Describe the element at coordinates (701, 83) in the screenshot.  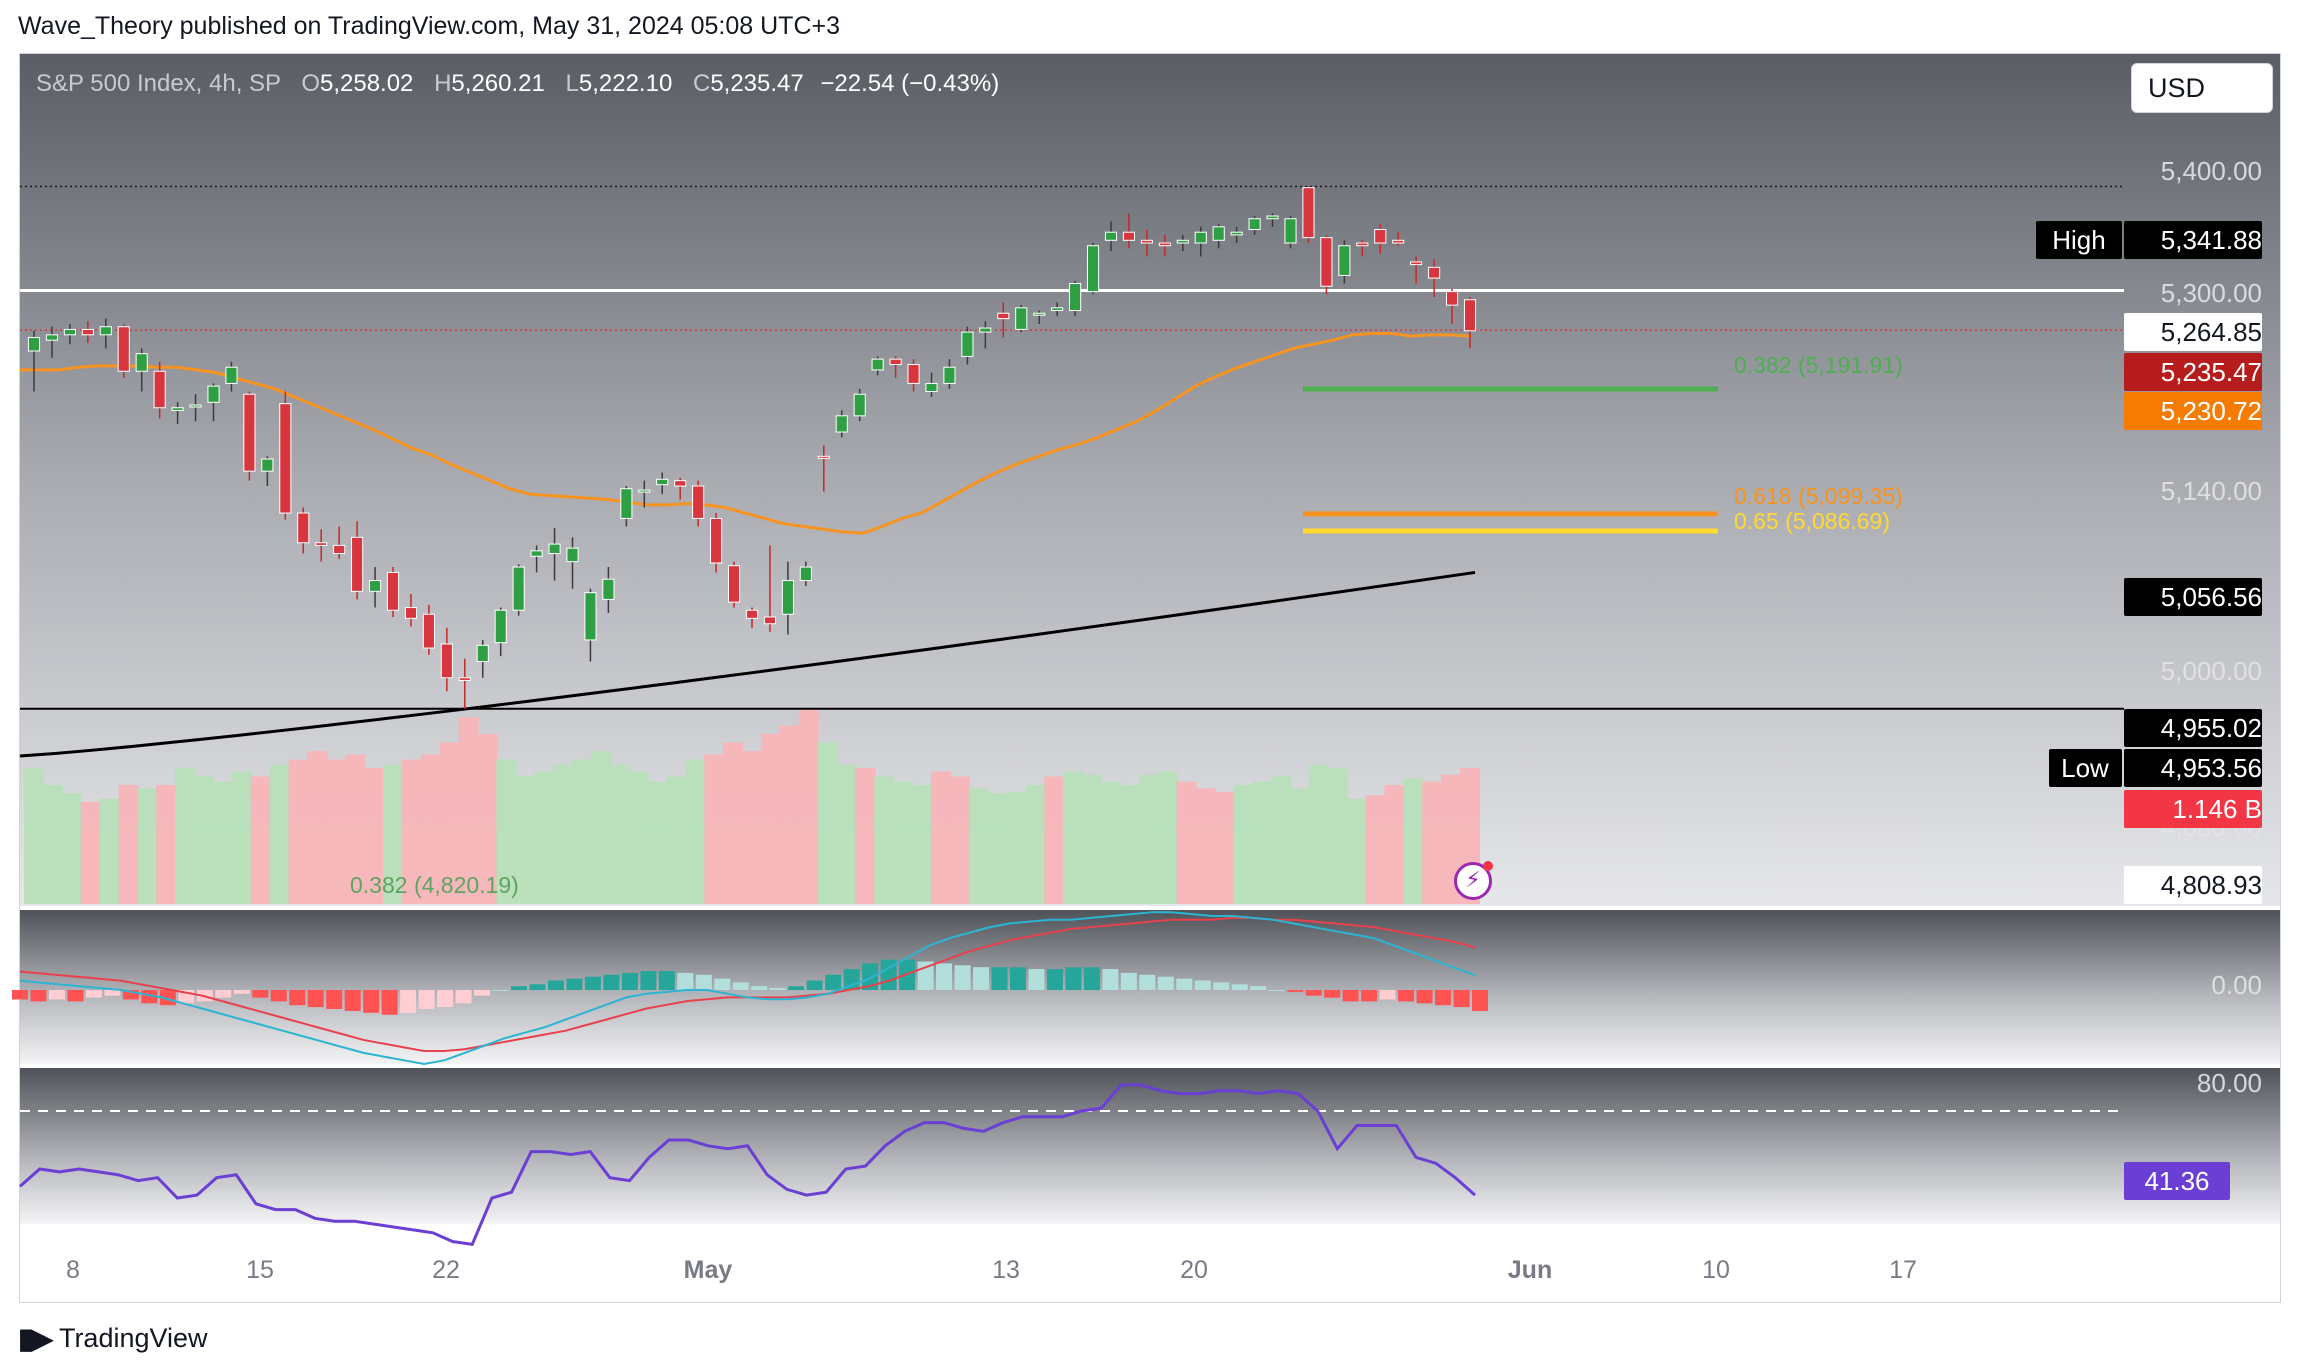
I see `close-label: C` at that location.